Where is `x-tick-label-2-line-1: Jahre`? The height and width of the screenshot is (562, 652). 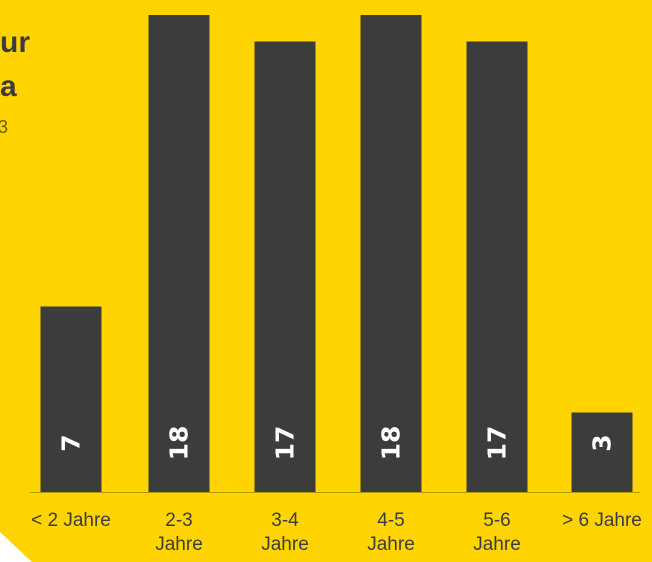 x-tick-label-2-line-1: Jahre is located at coordinates (285, 544).